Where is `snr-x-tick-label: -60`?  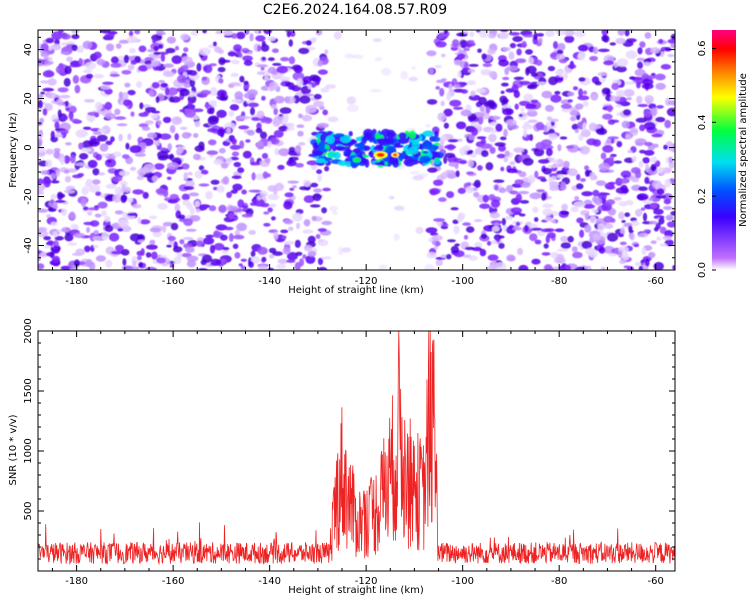 snr-x-tick-label: -60 is located at coordinates (656, 581).